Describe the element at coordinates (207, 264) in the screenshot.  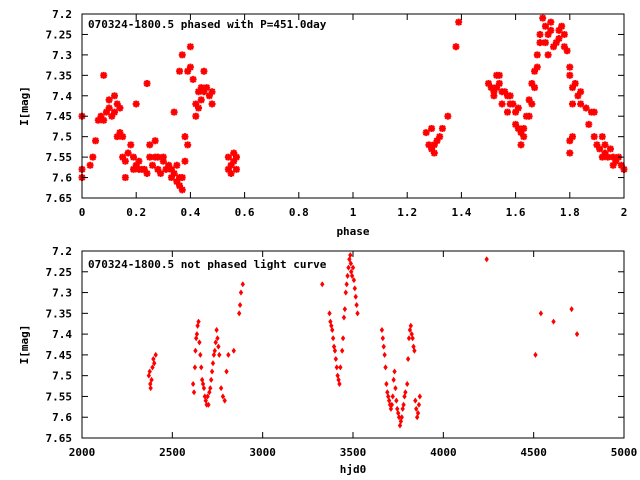
I see `unphased-chart-title: 070324-1800.5 not phased light curve` at that location.